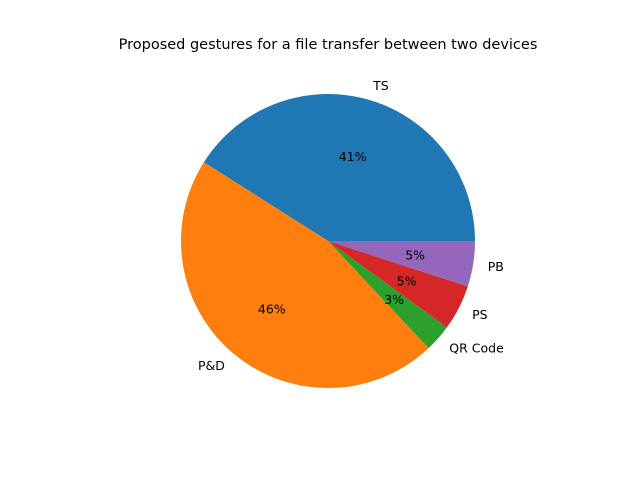  Describe the element at coordinates (480, 314) in the screenshot. I see `slice-label-ps: PS` at that location.